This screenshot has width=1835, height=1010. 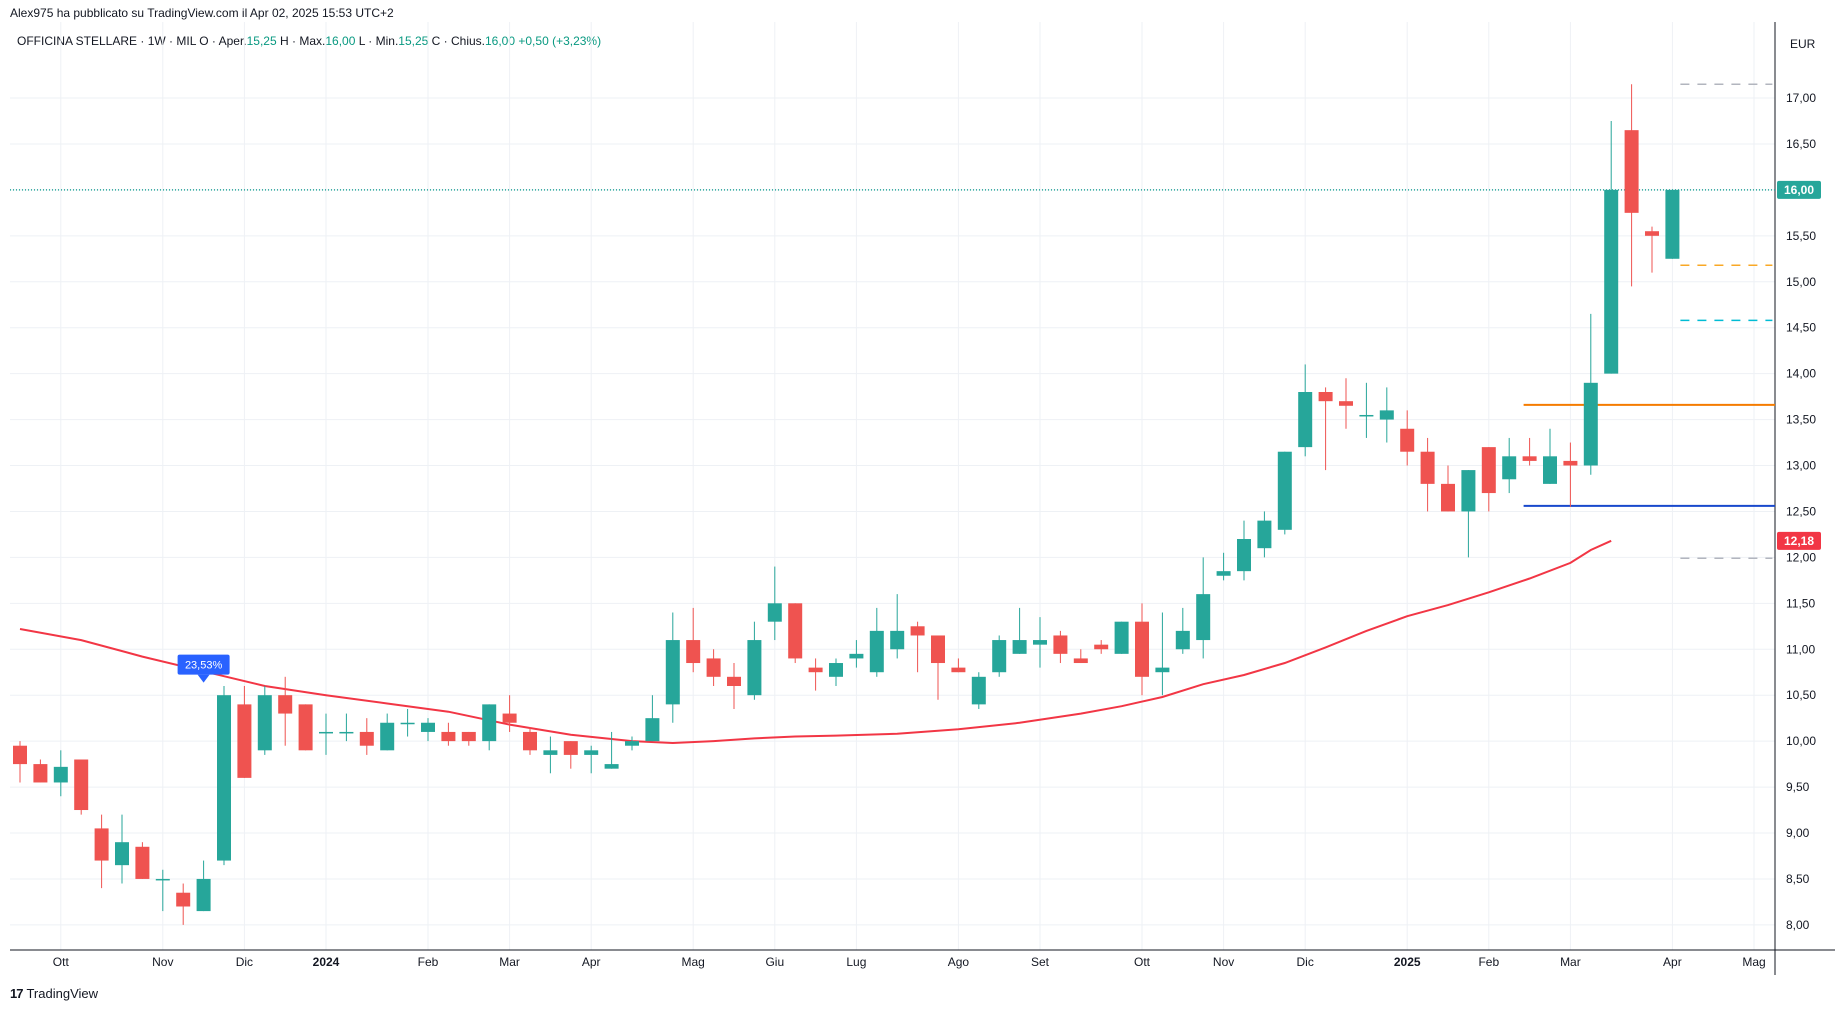 I want to click on time-tick-label: Ott, so click(x=1142, y=962).